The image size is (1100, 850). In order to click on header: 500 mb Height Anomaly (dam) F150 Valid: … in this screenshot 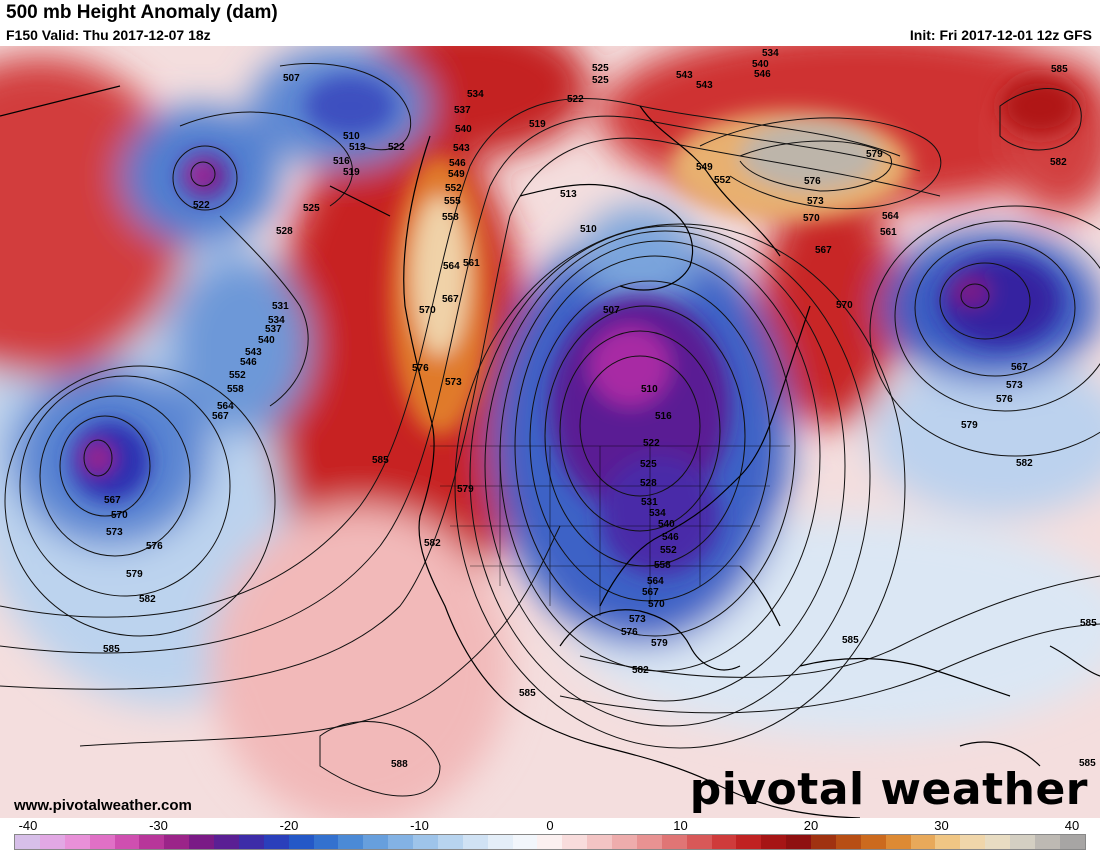, I will do `click(550, 23)`.